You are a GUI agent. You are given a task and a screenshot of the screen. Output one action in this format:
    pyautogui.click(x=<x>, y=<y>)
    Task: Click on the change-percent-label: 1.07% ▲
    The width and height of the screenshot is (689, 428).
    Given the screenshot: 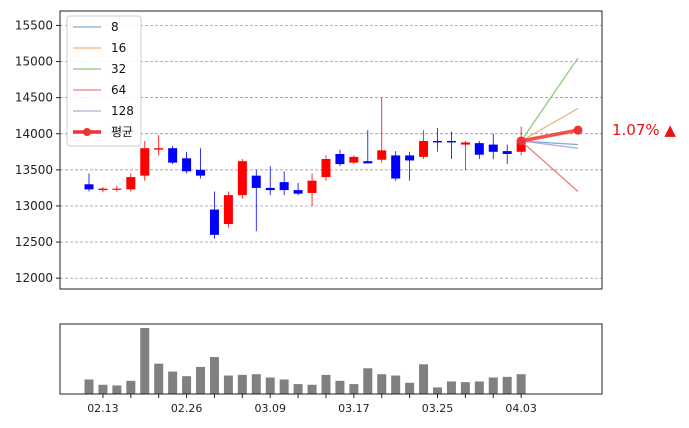 What is the action you would take?
    pyautogui.click(x=644, y=130)
    